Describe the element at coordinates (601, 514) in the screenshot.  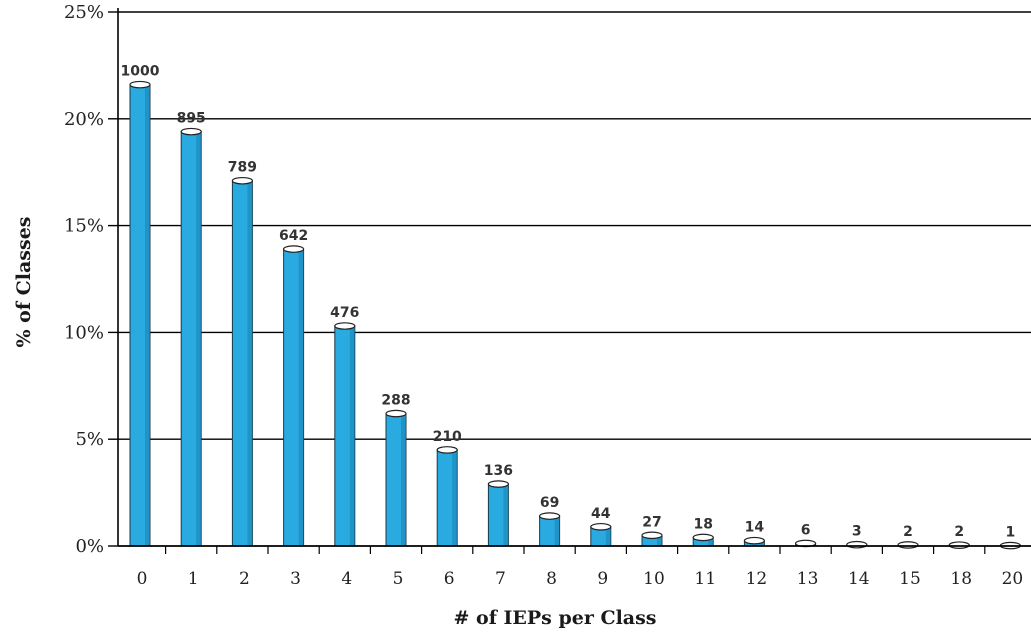
I see `data-label: 44` at that location.